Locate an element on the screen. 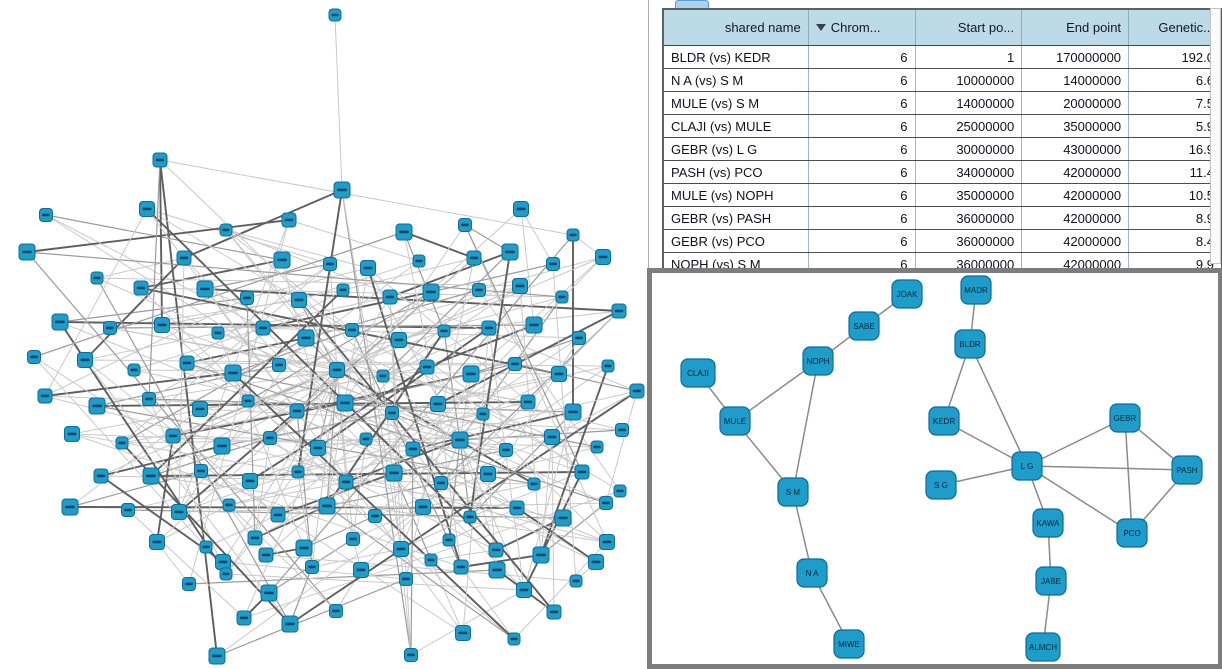 This screenshot has height=669, width=1222. table-row: GEBR (vs) PCO 6 36000000 42000000 8.4 is located at coordinates (942, 241).